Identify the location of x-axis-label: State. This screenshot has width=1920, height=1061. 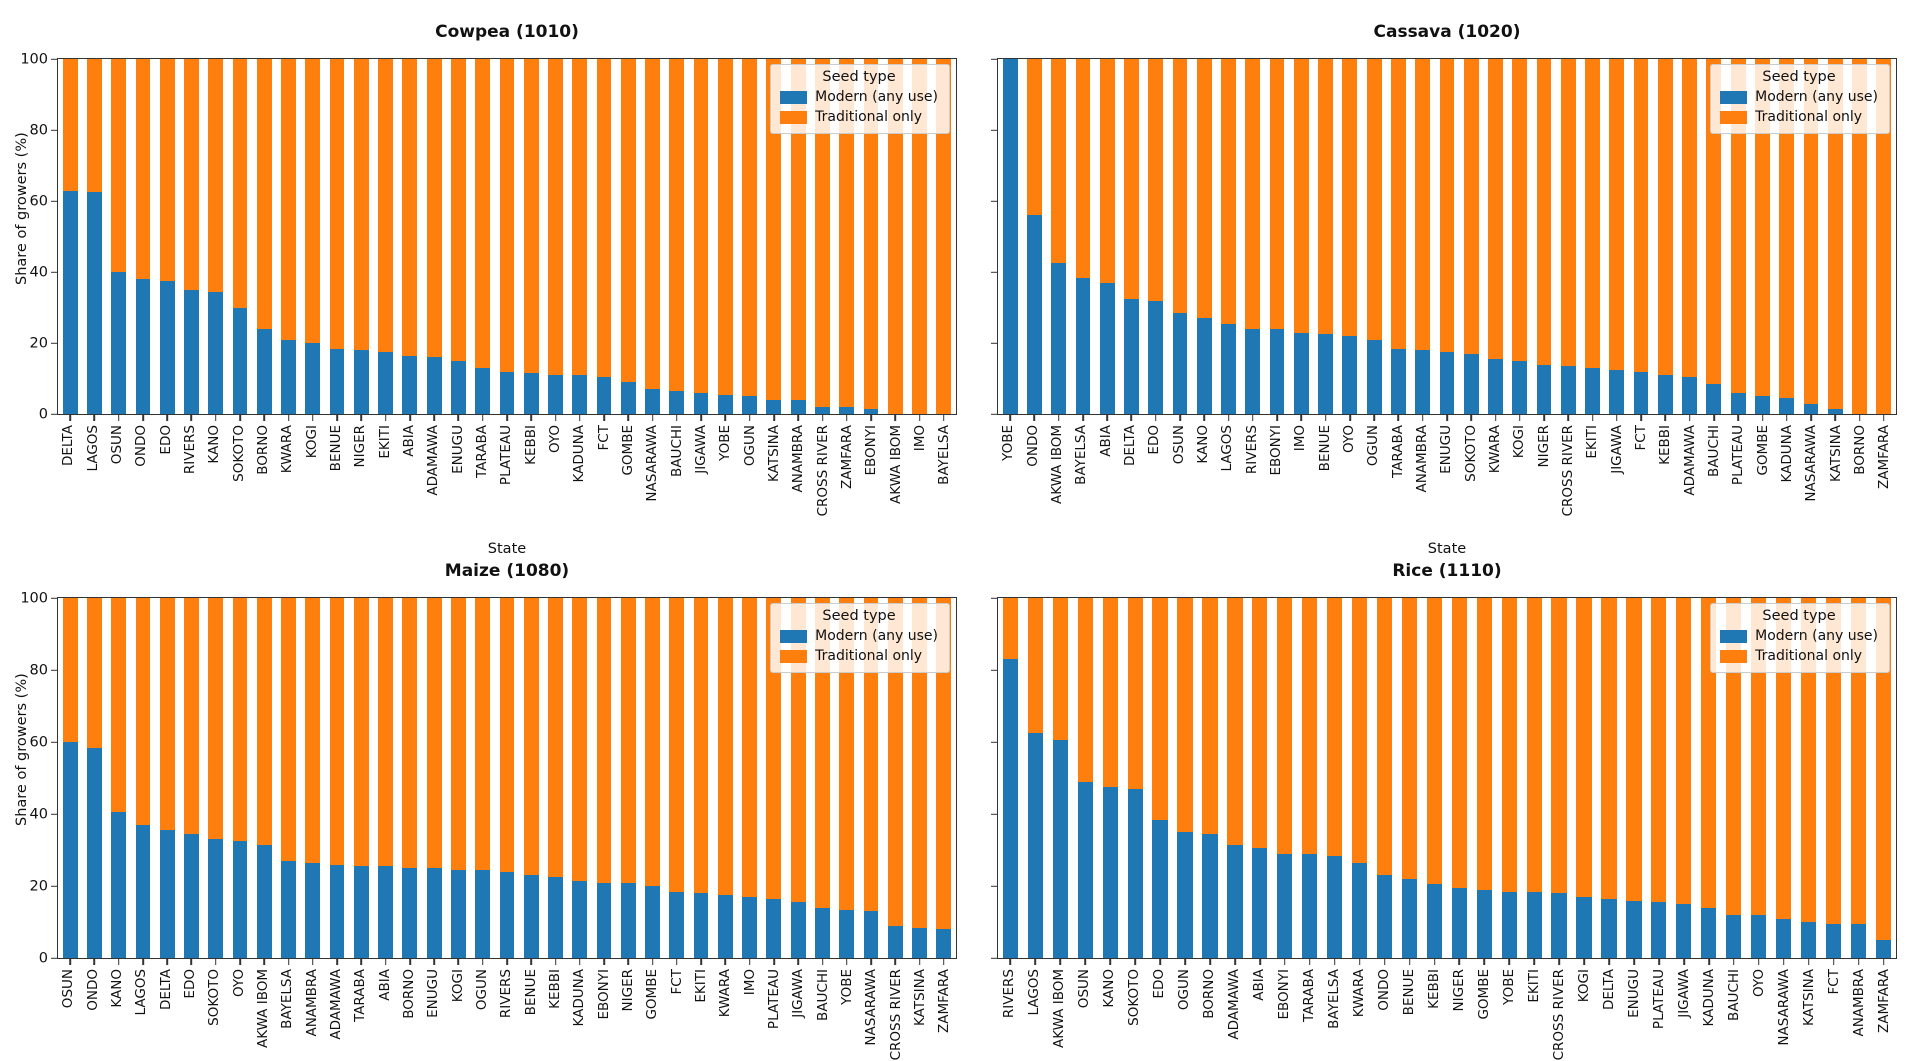
(507, 549).